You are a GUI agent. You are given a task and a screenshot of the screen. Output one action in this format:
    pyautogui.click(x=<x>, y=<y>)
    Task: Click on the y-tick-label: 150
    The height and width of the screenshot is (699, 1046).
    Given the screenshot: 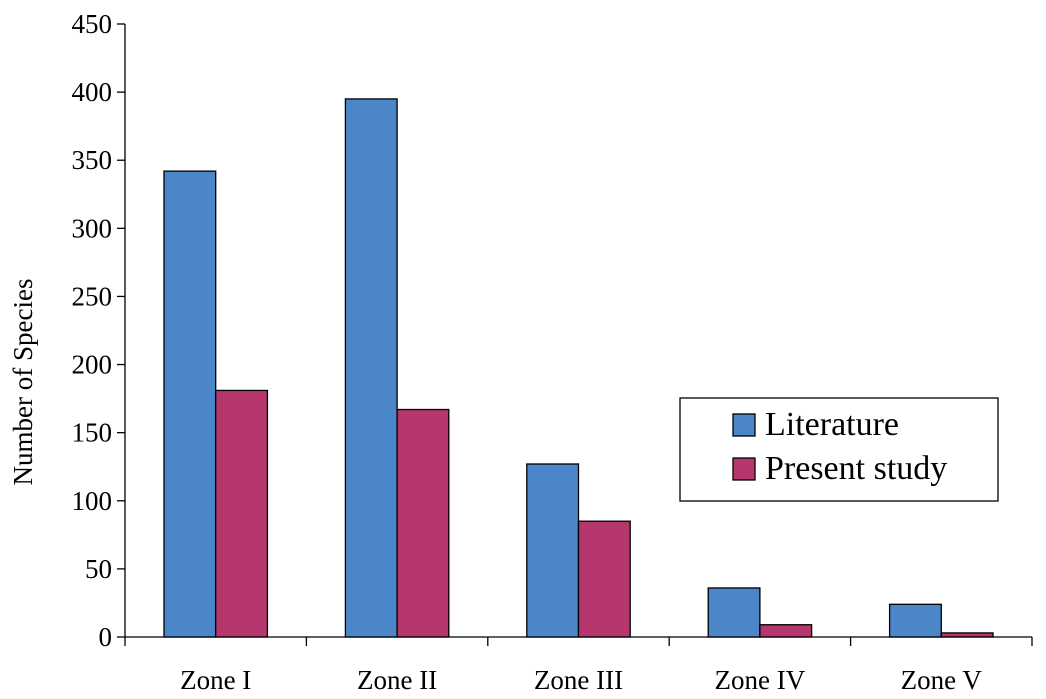 What is the action you would take?
    pyautogui.click(x=92, y=433)
    